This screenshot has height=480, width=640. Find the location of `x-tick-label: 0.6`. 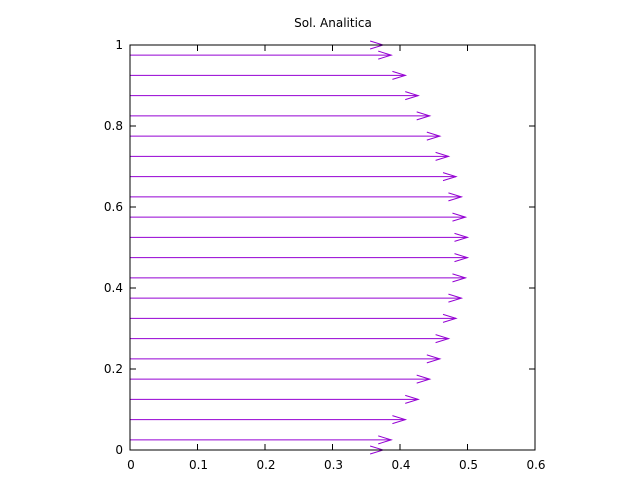

x-tick-label: 0.6 is located at coordinates (535, 465).